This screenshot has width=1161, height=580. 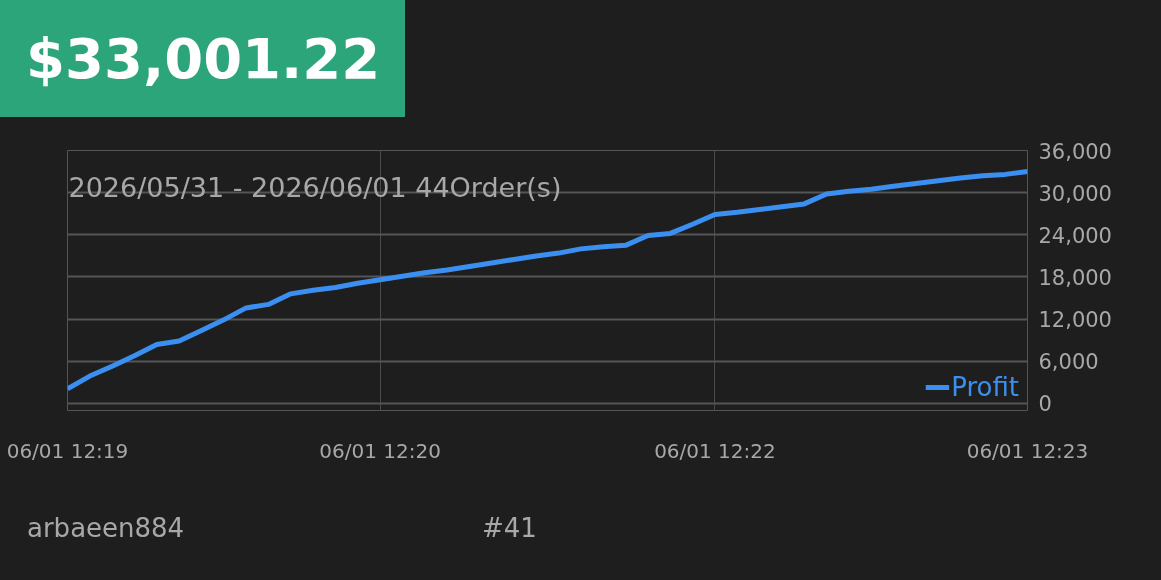 I want to click on y-tick-label: 0, so click(x=1045, y=404).